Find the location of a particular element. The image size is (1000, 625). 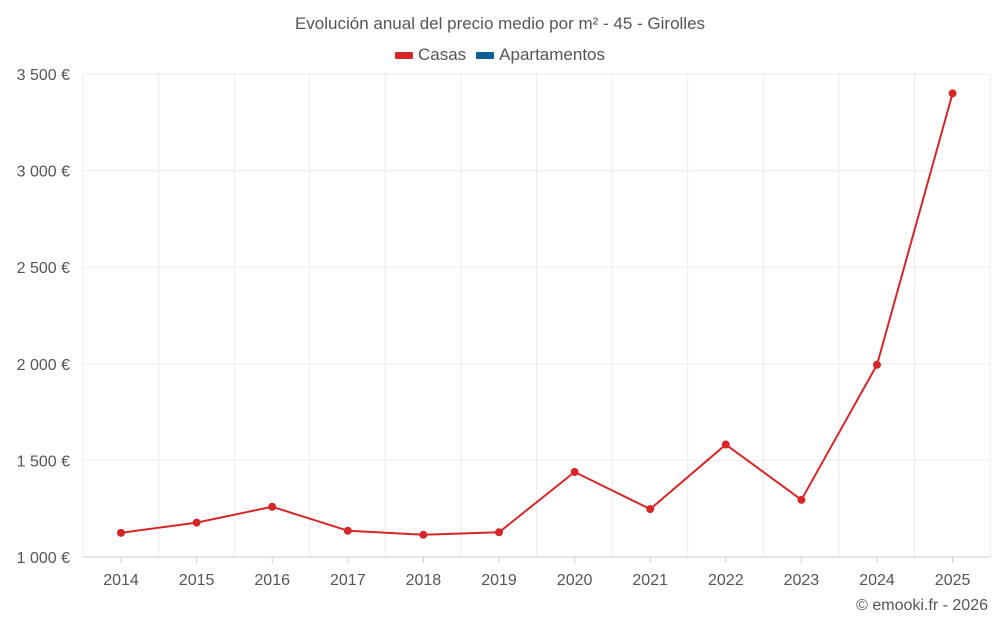

legend-item-casas: Casas is located at coordinates (430, 55).